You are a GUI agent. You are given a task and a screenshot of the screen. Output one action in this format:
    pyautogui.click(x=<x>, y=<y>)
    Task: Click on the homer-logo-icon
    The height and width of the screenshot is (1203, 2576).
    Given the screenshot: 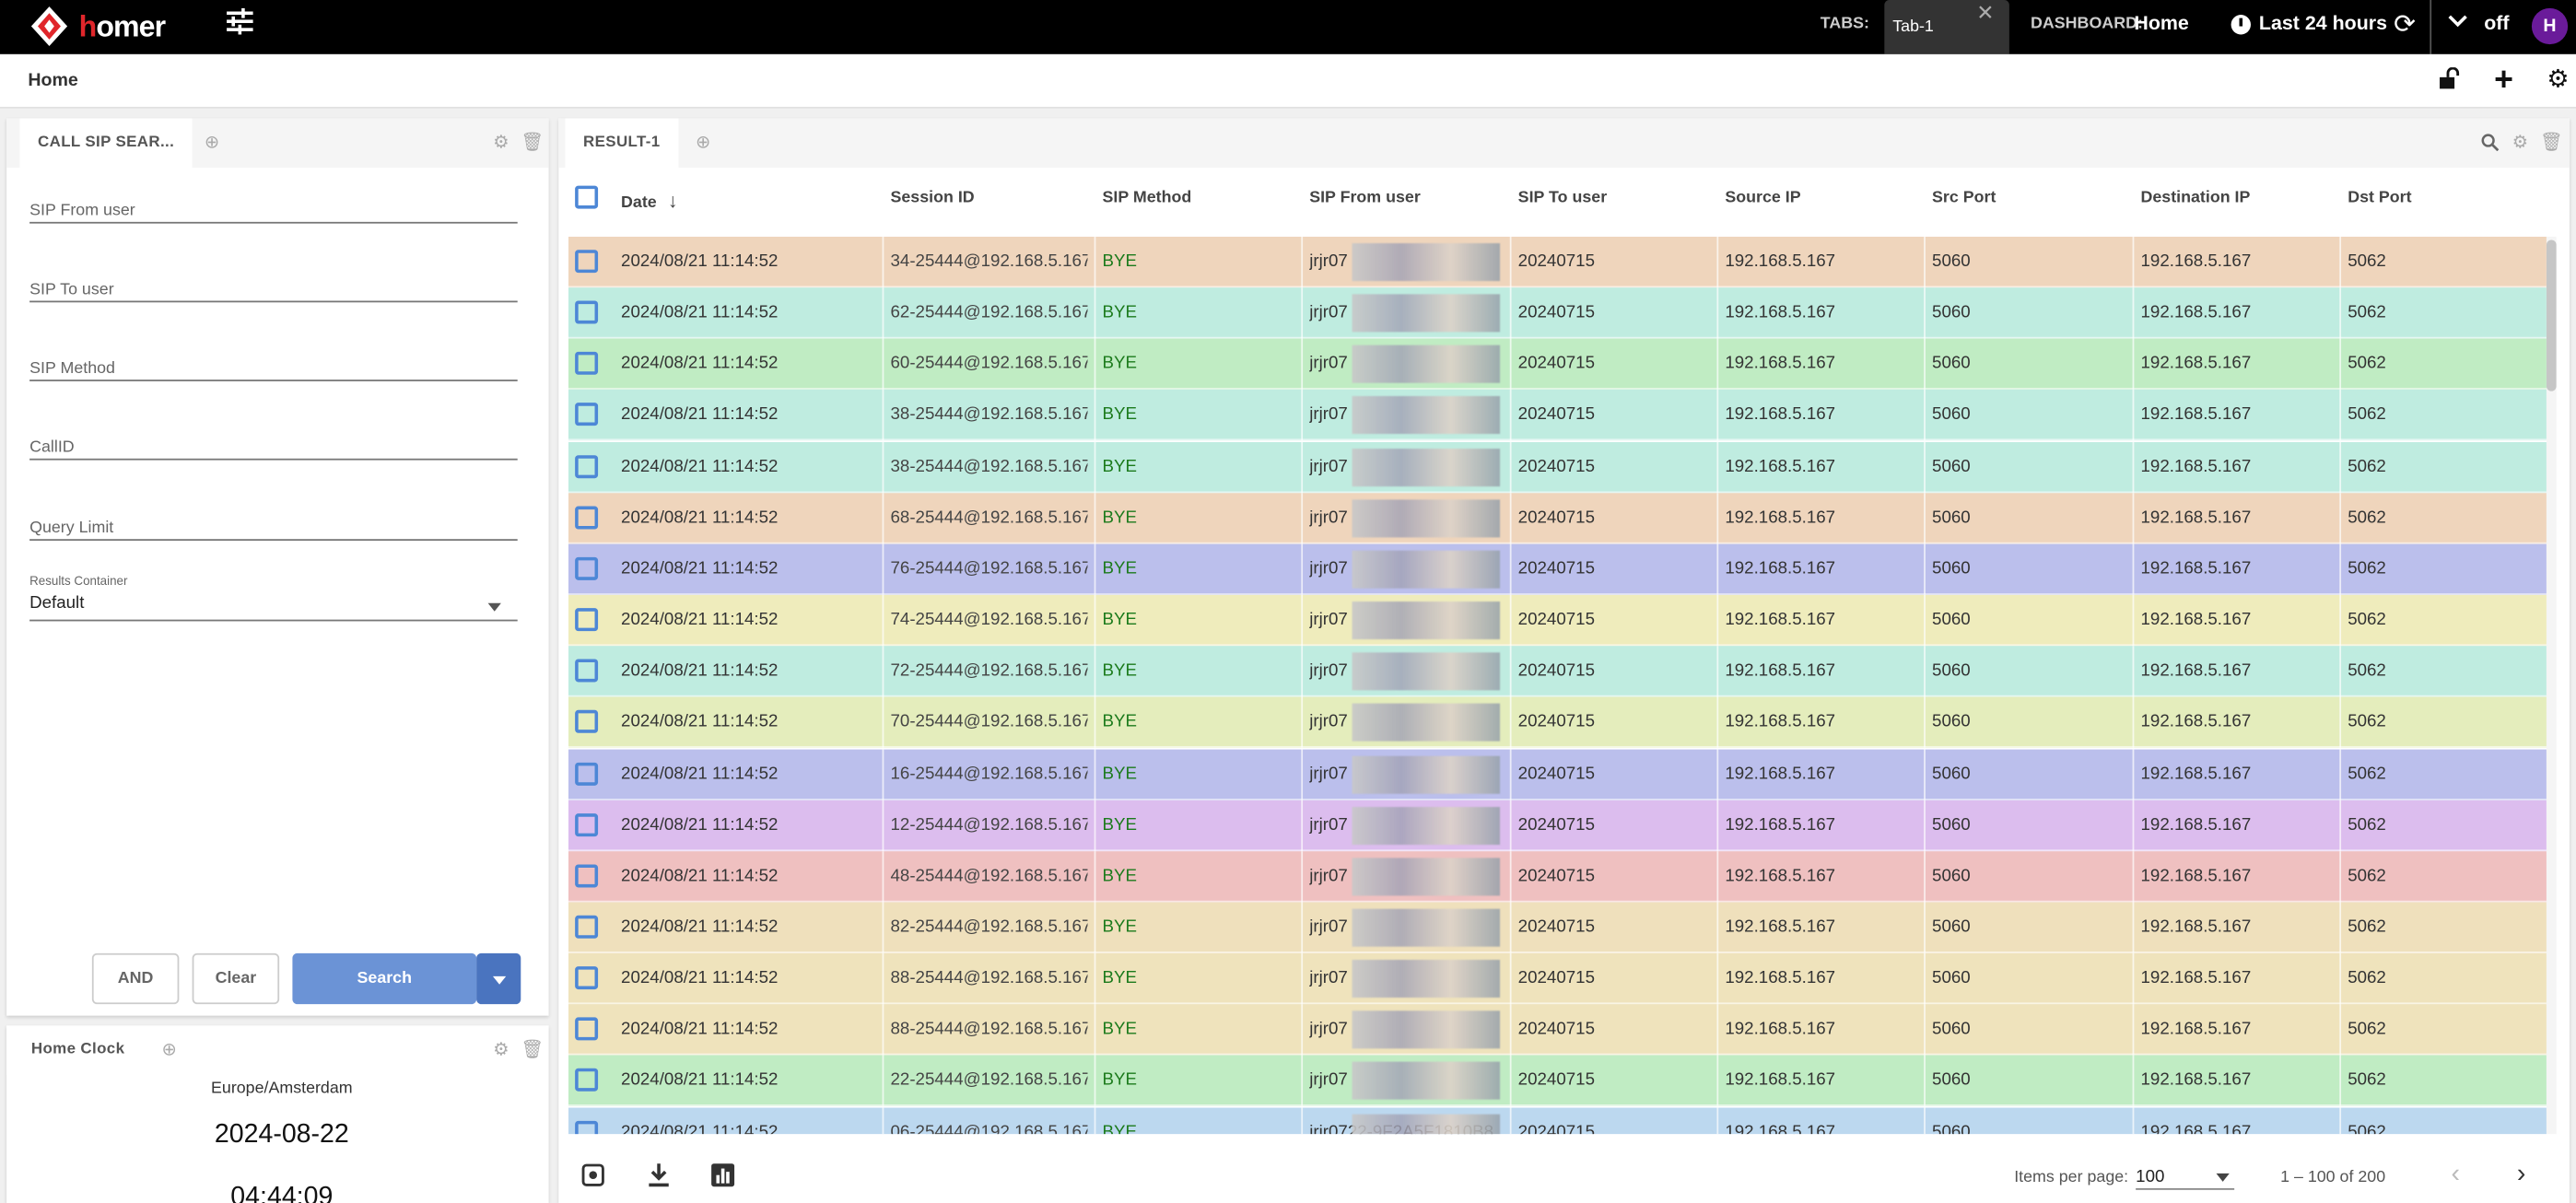 What is the action you would take?
    pyautogui.click(x=49, y=26)
    